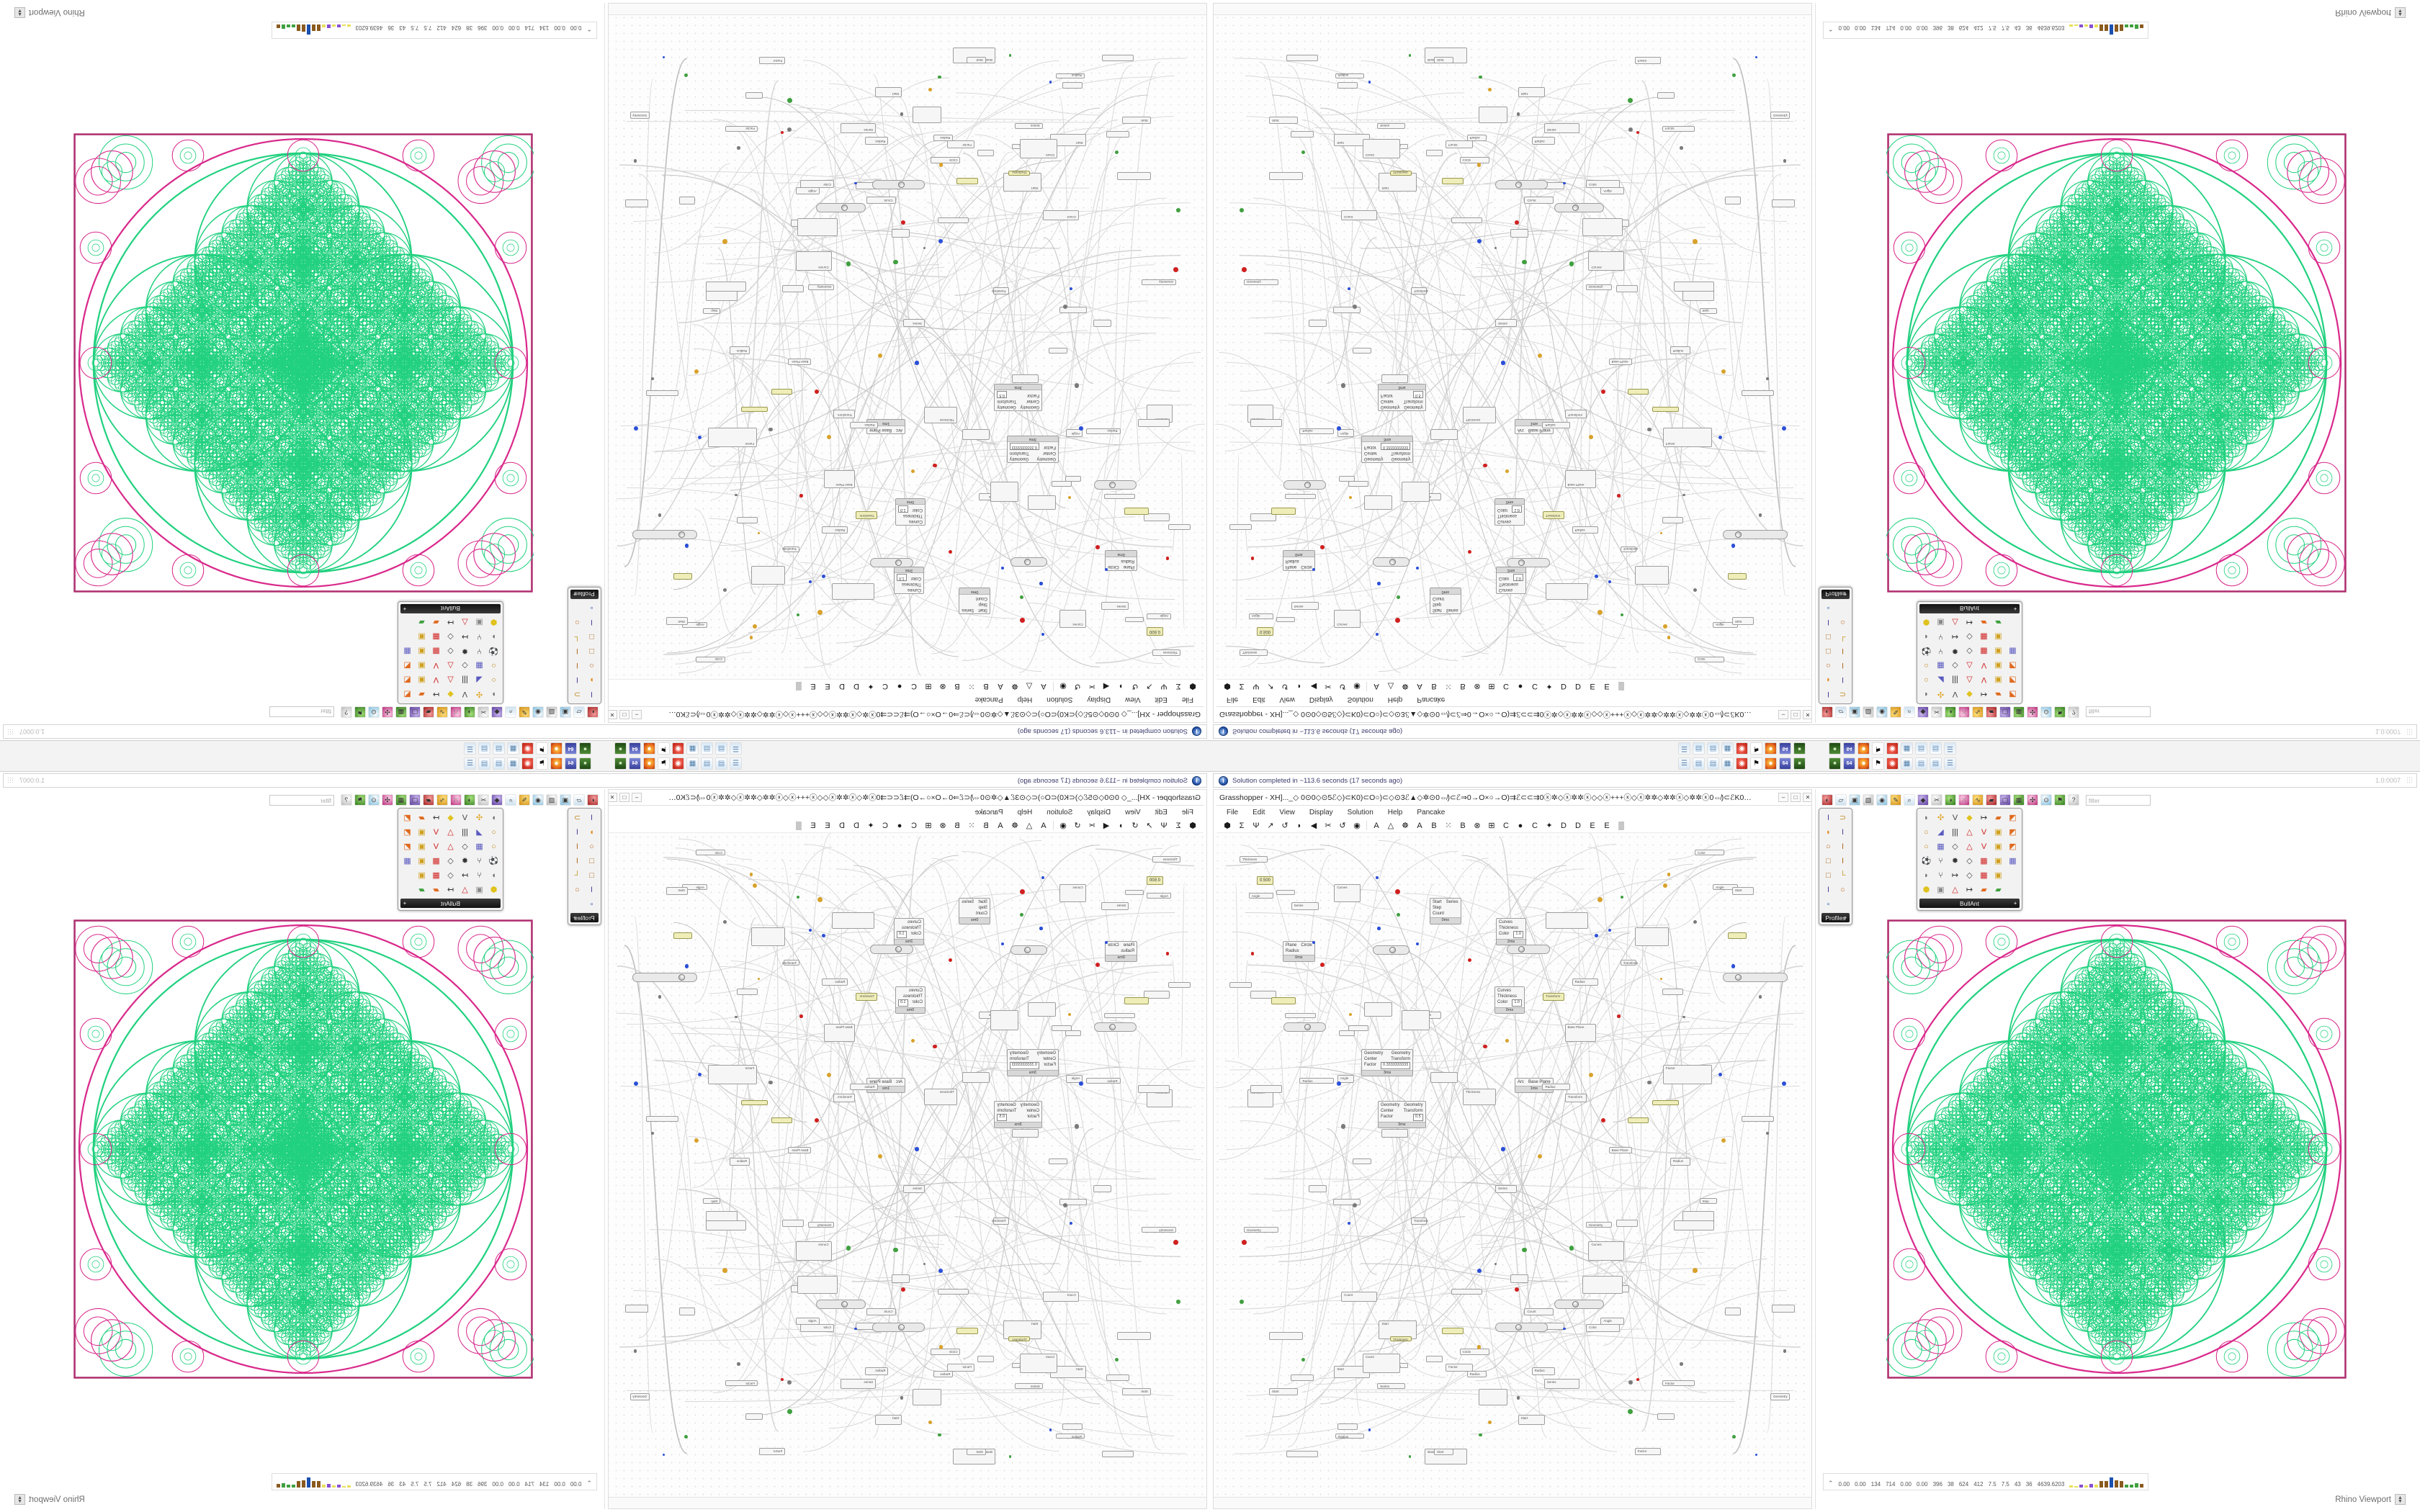  Describe the element at coordinates (2370, 1499) in the screenshot. I see `viewport-label-group: Rhino Viewport ▲ ▼` at that location.